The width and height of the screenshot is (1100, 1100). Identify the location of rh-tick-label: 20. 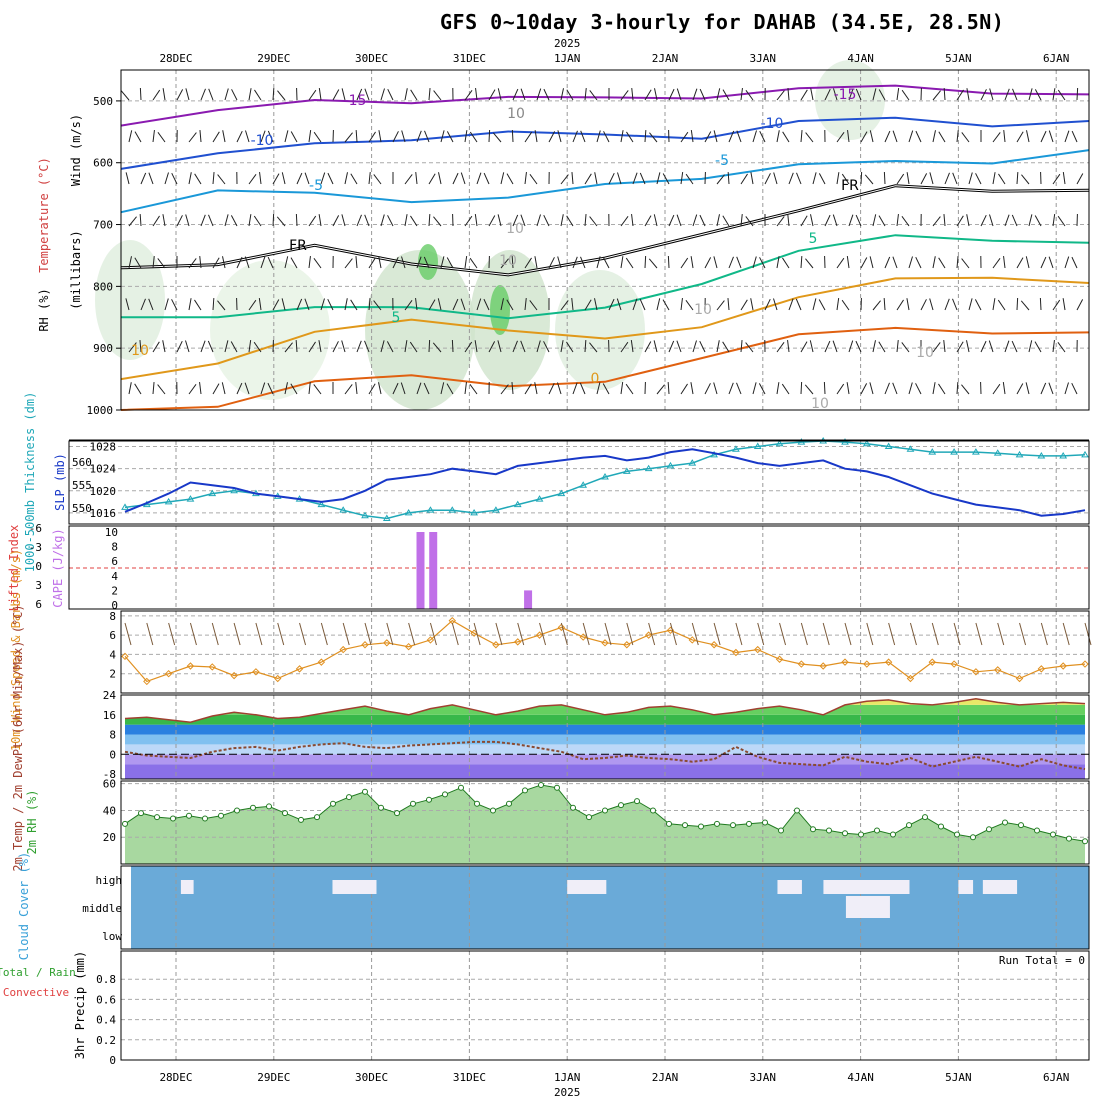
(109, 837).